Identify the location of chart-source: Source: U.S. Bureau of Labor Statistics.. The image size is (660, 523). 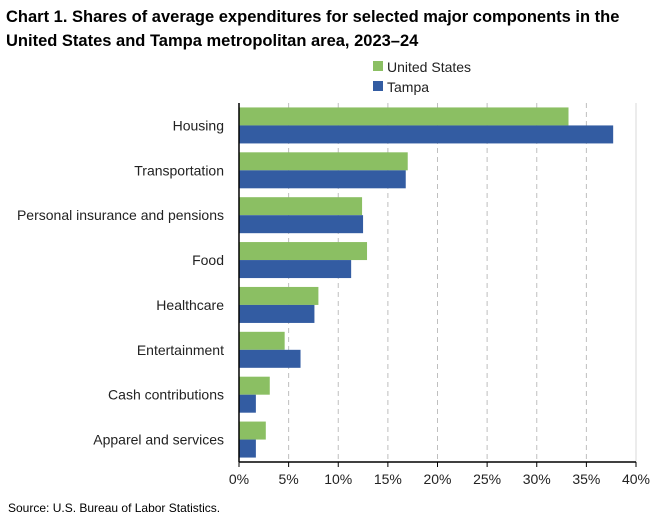
(114, 508).